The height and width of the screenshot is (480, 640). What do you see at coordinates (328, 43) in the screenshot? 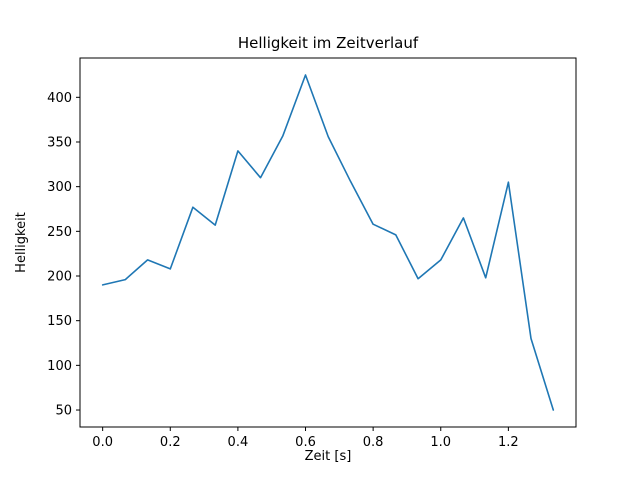
I see `chart-title: Helligkeit im Zeitverlauf` at bounding box center [328, 43].